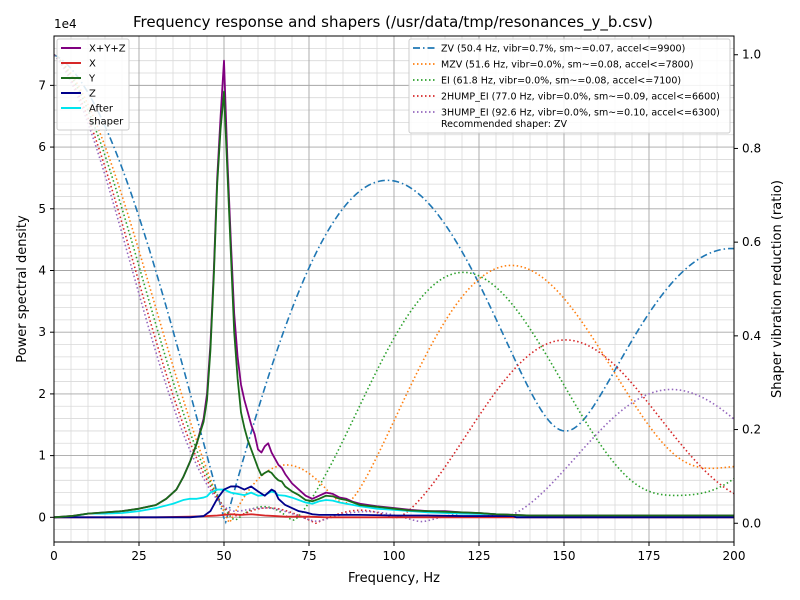 The width and height of the screenshot is (800, 600). What do you see at coordinates (308, 556) in the screenshot?
I see `x-tick-label: 75` at bounding box center [308, 556].